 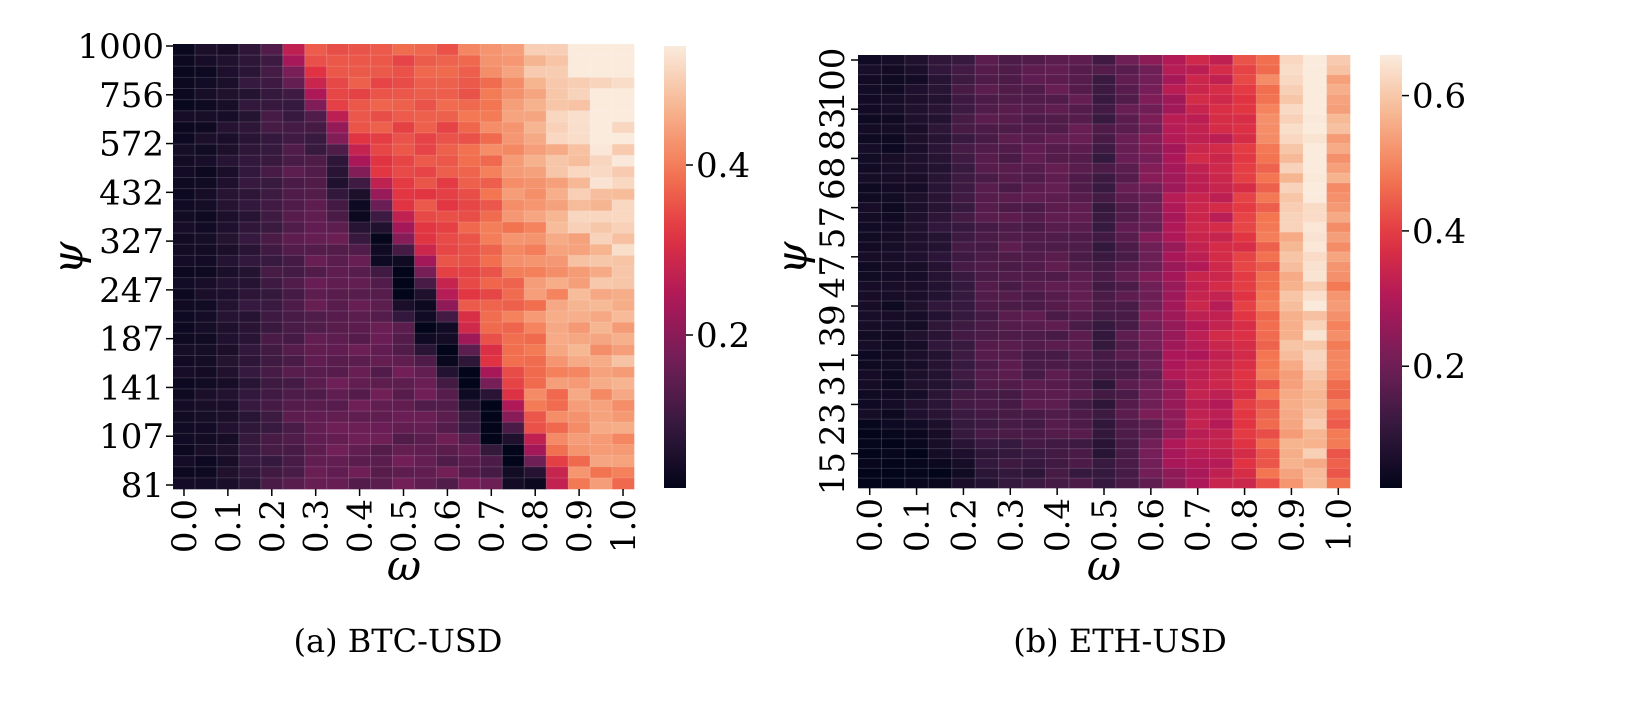 I want to click on caption-btc: (a) BTC-USD, so click(x=398, y=641).